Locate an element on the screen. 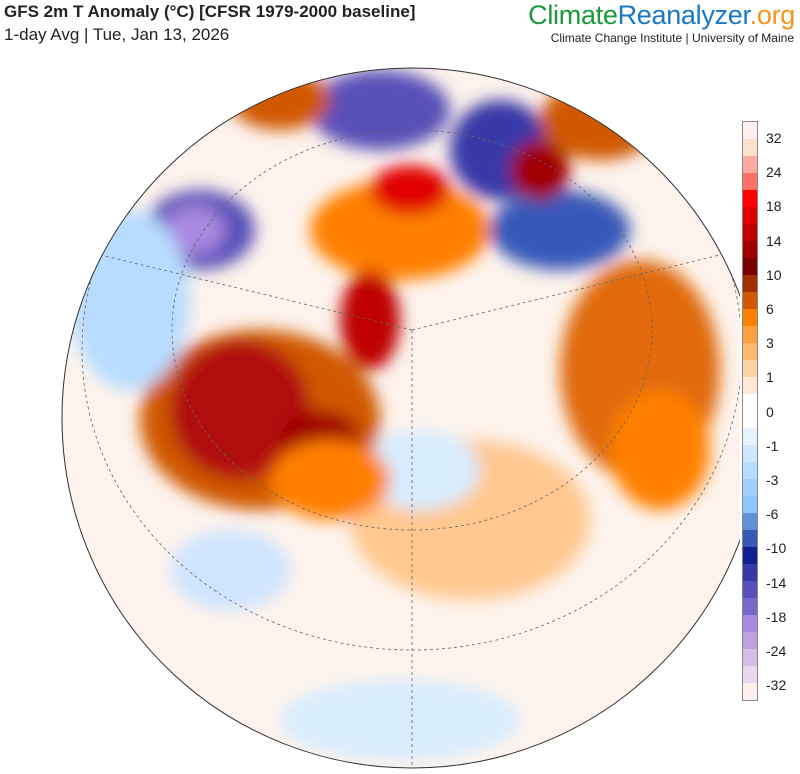 Image resolution: width=800 pixels, height=774 pixels. colorbar-label: 6 is located at coordinates (770, 309).